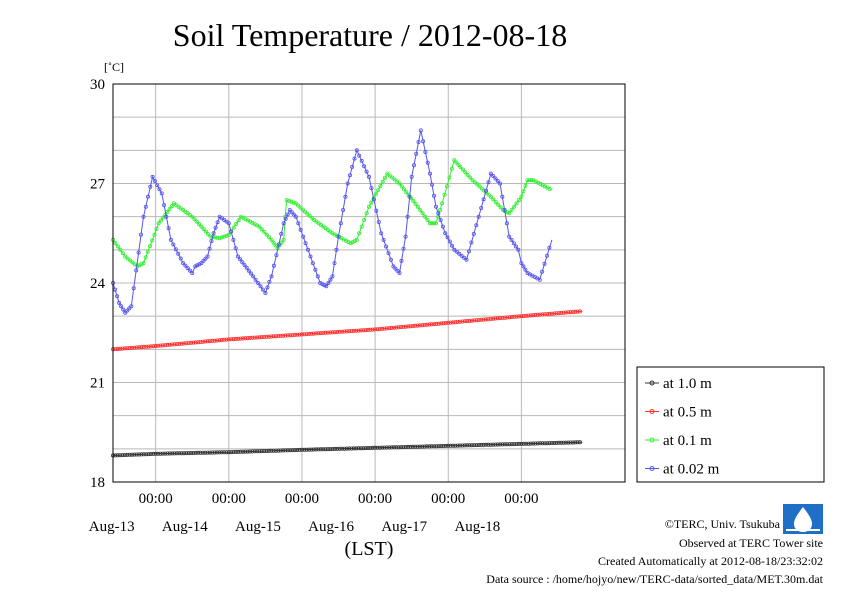 This screenshot has height=595, width=842. What do you see at coordinates (258, 527) in the screenshot?
I see `x-tick-date-label: Aug-15` at bounding box center [258, 527].